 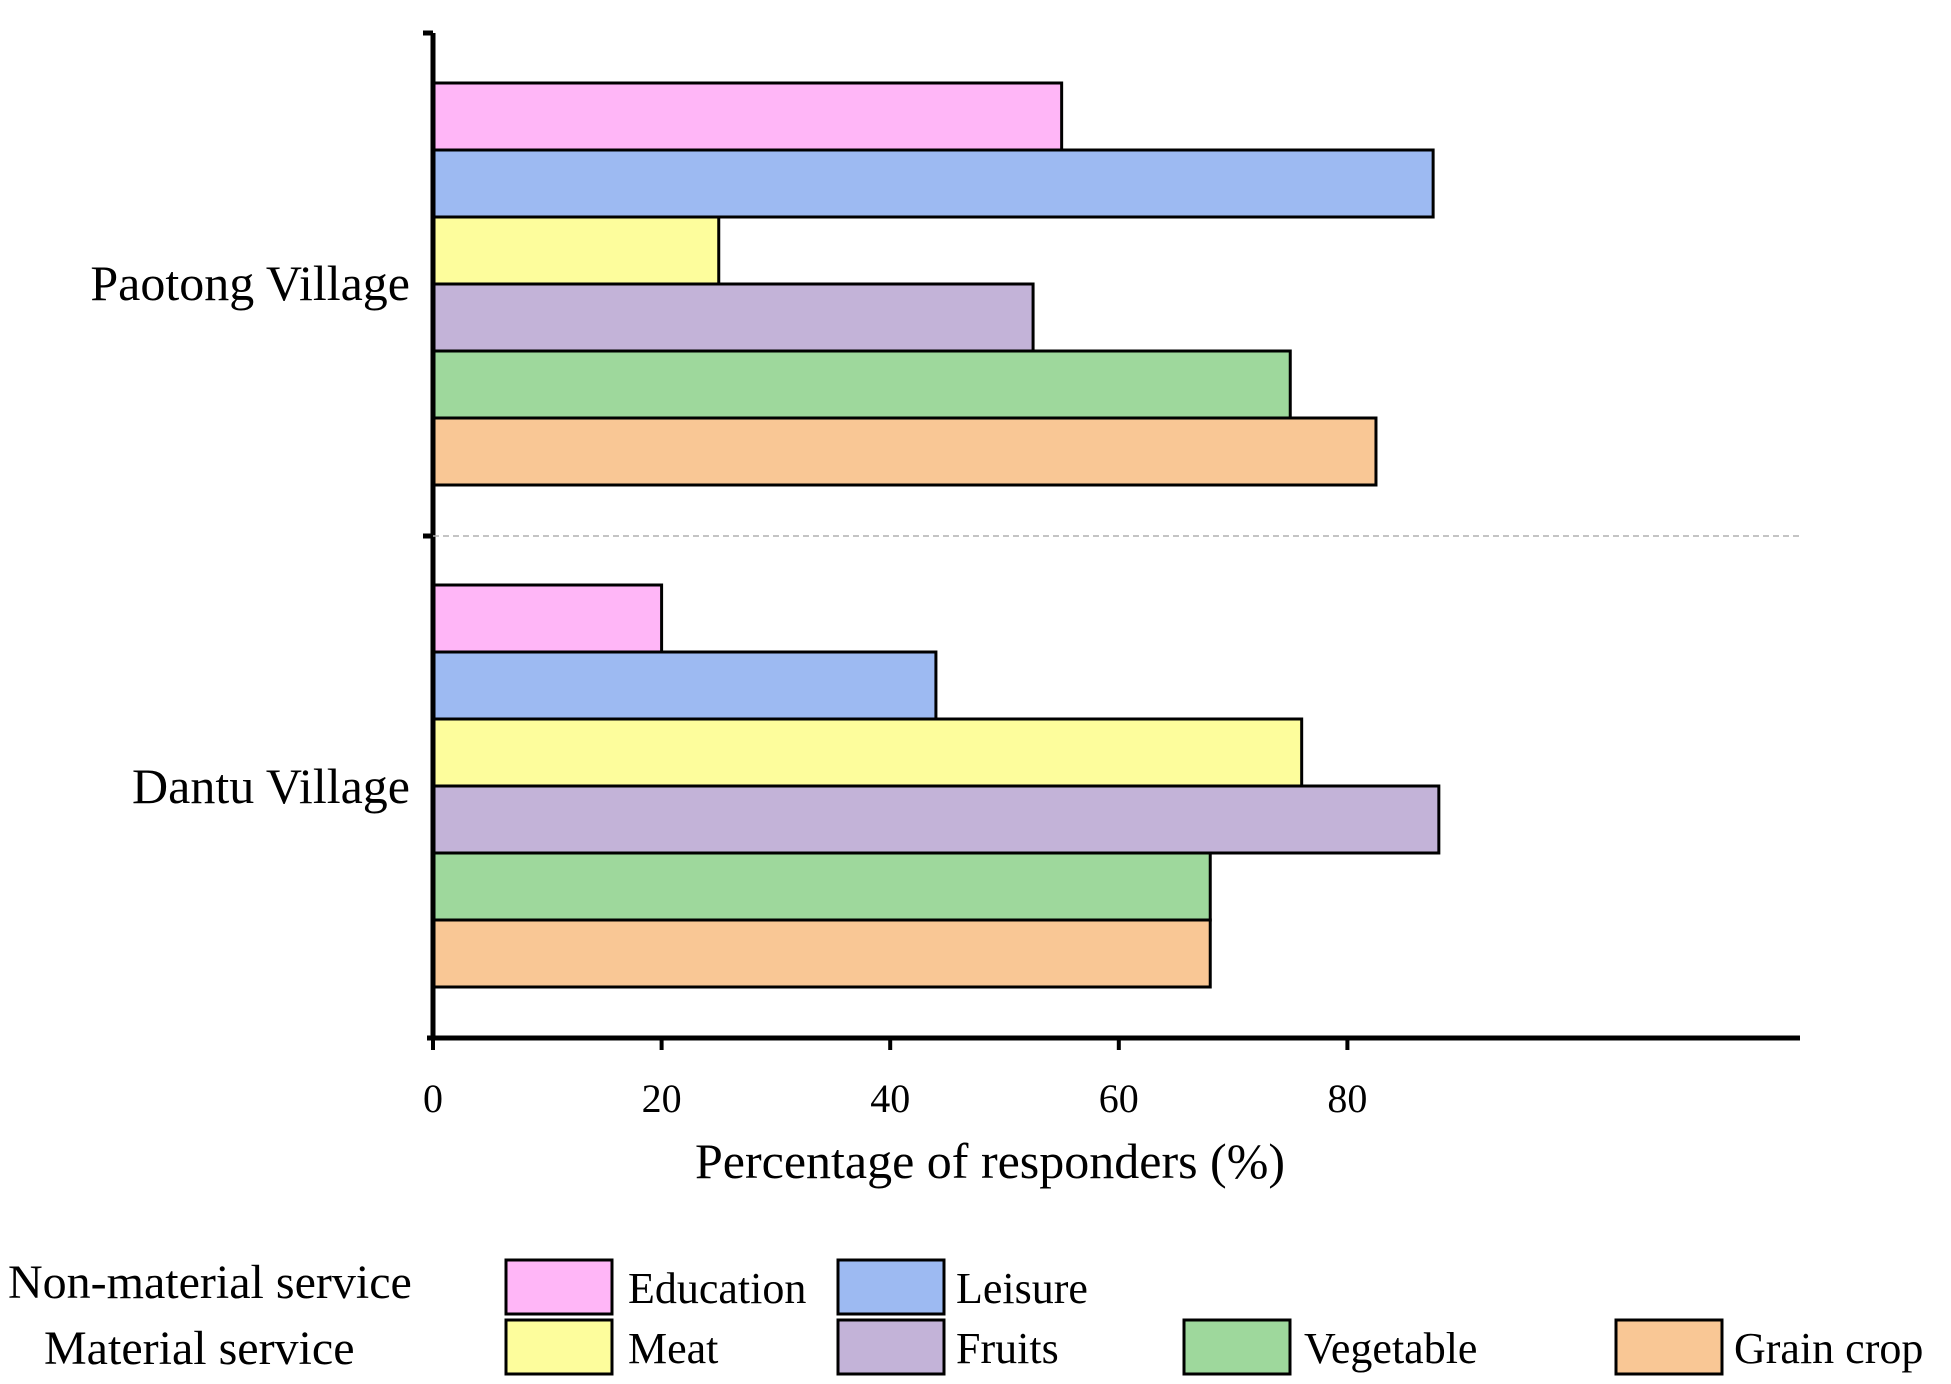 What do you see at coordinates (821, 953) in the screenshot?
I see `bar-dantu-village-grain-crop` at bounding box center [821, 953].